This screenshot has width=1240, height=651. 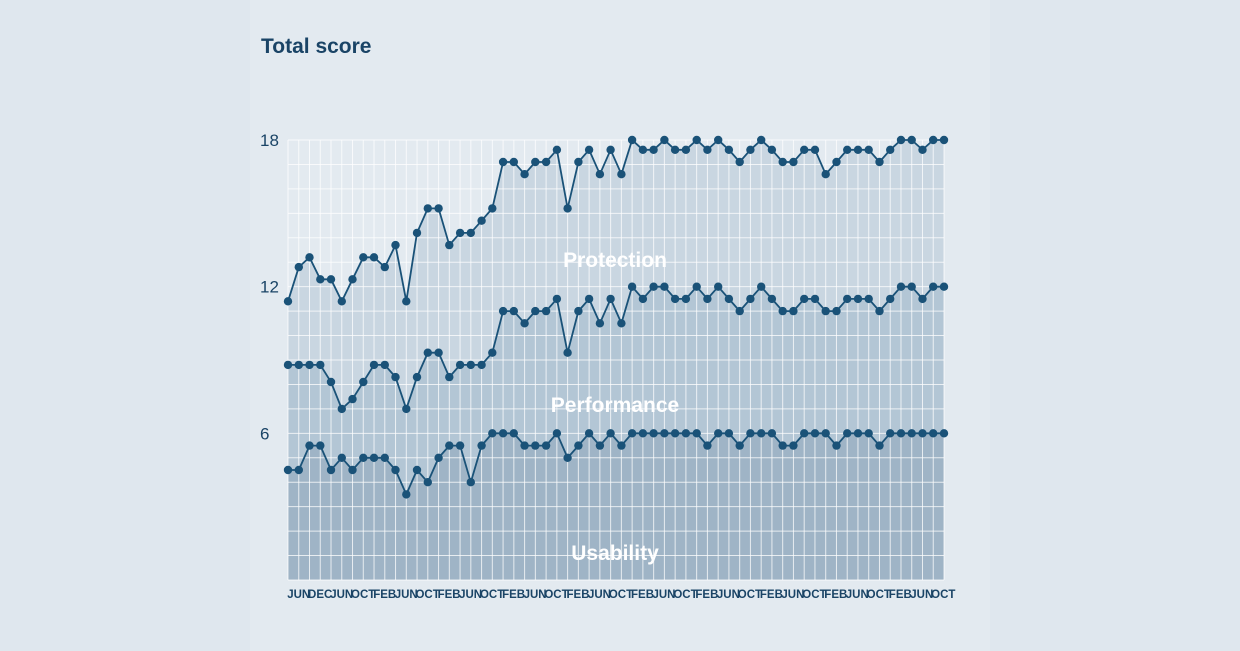 I want to click on y-axis-ticks: 6 12 18, so click(x=269, y=287).